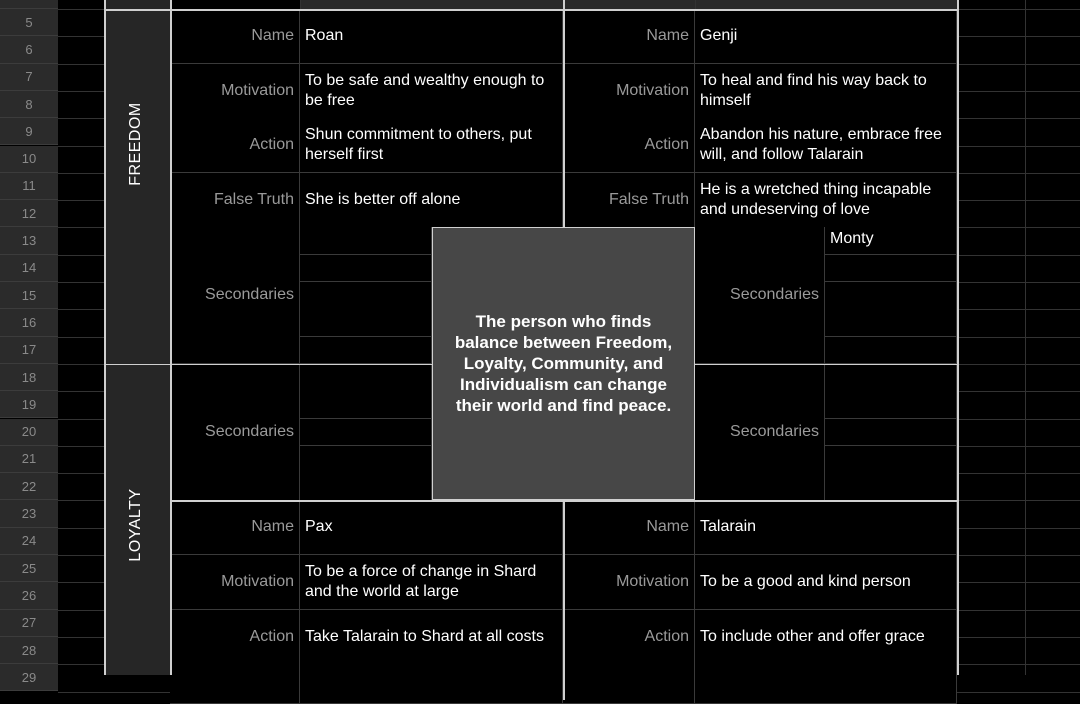 The image size is (1080, 704). What do you see at coordinates (29, 432) in the screenshot?
I see `row-header-20: 20` at bounding box center [29, 432].